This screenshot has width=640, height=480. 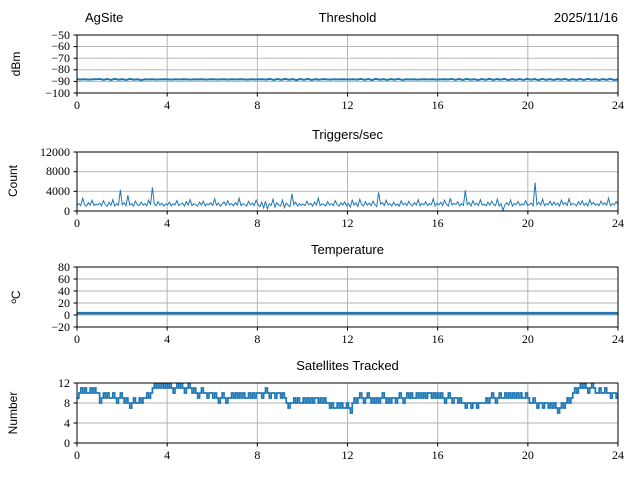 I want to click on chart2-title: Triggers/sec, so click(x=347, y=134).